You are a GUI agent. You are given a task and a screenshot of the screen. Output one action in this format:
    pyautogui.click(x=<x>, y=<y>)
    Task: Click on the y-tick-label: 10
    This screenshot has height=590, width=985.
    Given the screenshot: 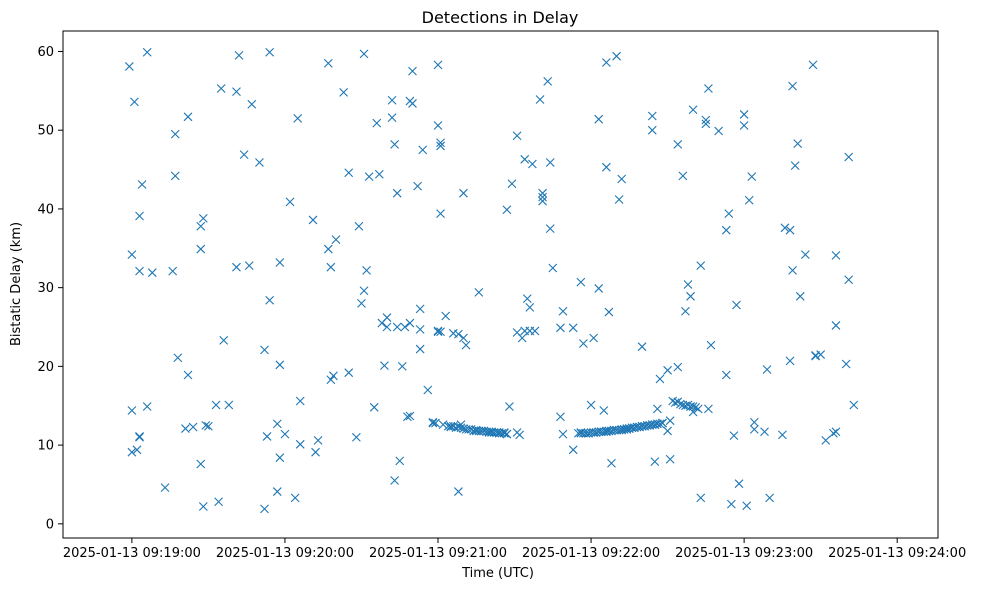 What is the action you would take?
    pyautogui.click(x=45, y=446)
    